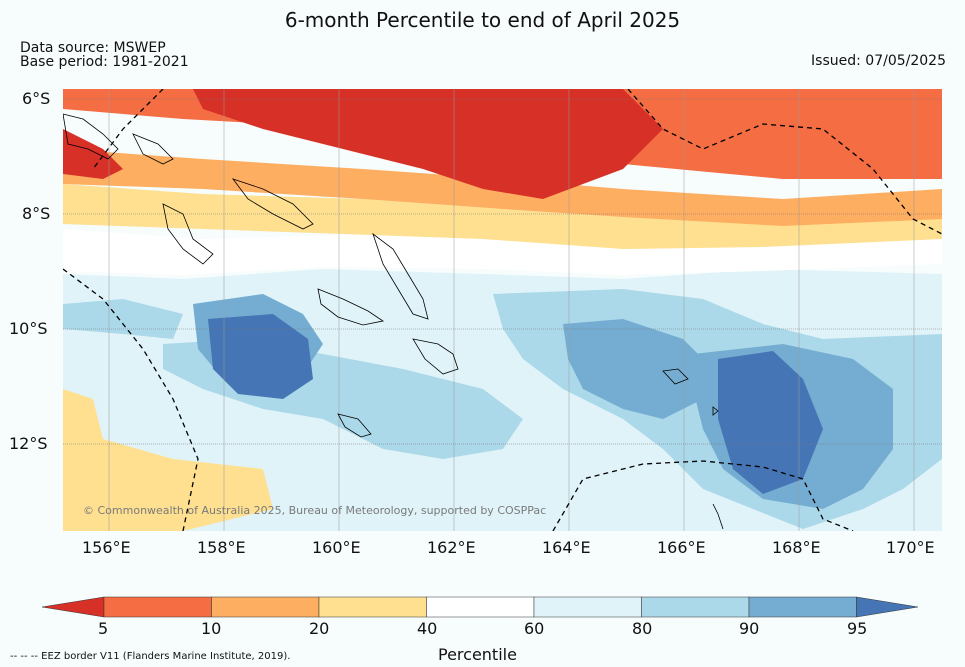  What do you see at coordinates (104, 62) in the screenshot?
I see `base-period: Base period: 1981-2021` at bounding box center [104, 62].